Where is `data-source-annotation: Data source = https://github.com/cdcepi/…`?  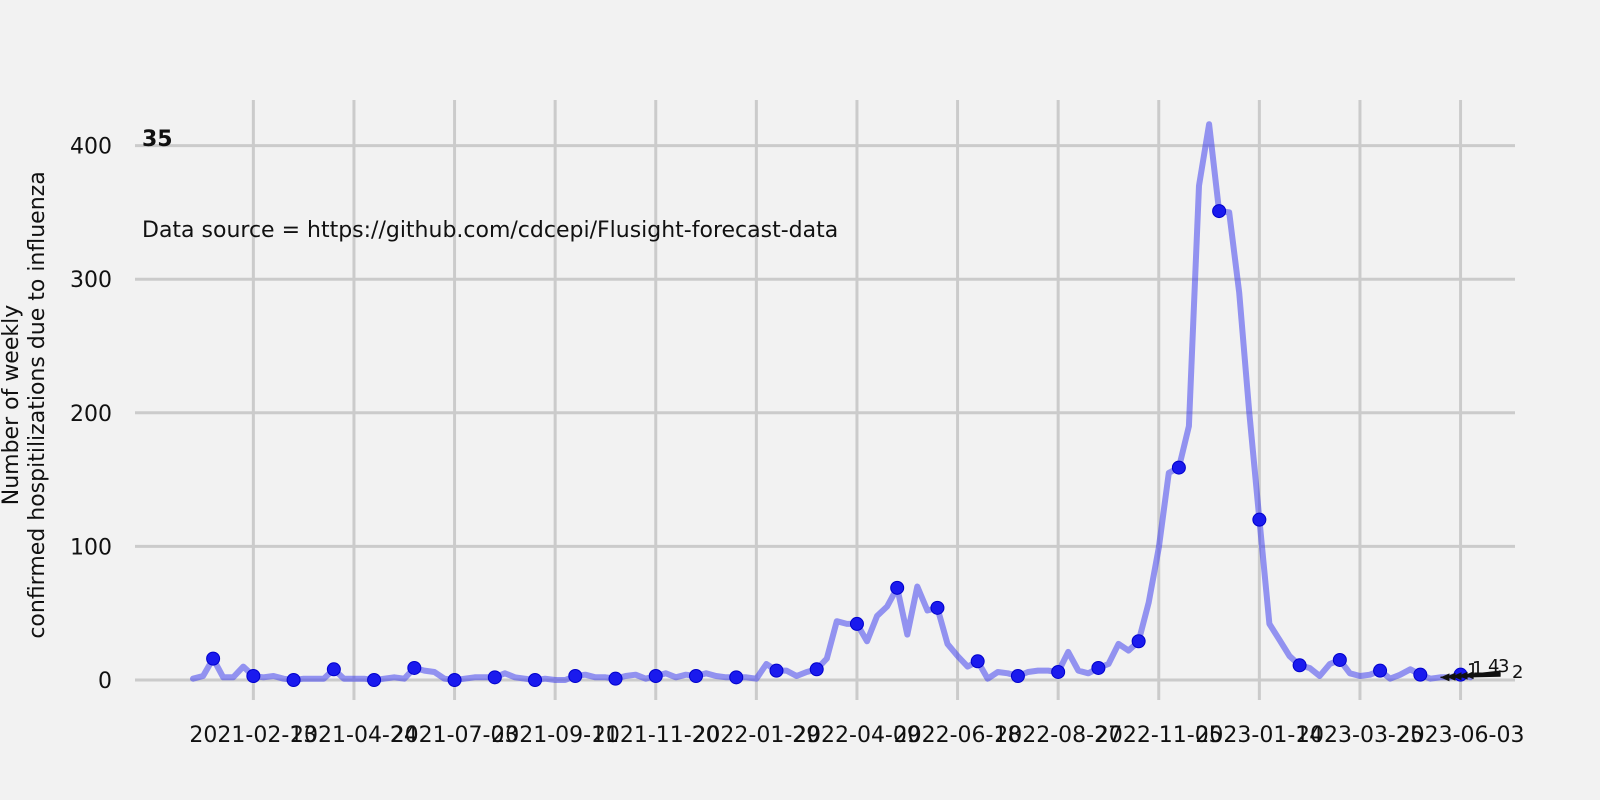 data-source-annotation: Data source = https://github.com/cdcepi/… is located at coordinates (490, 230).